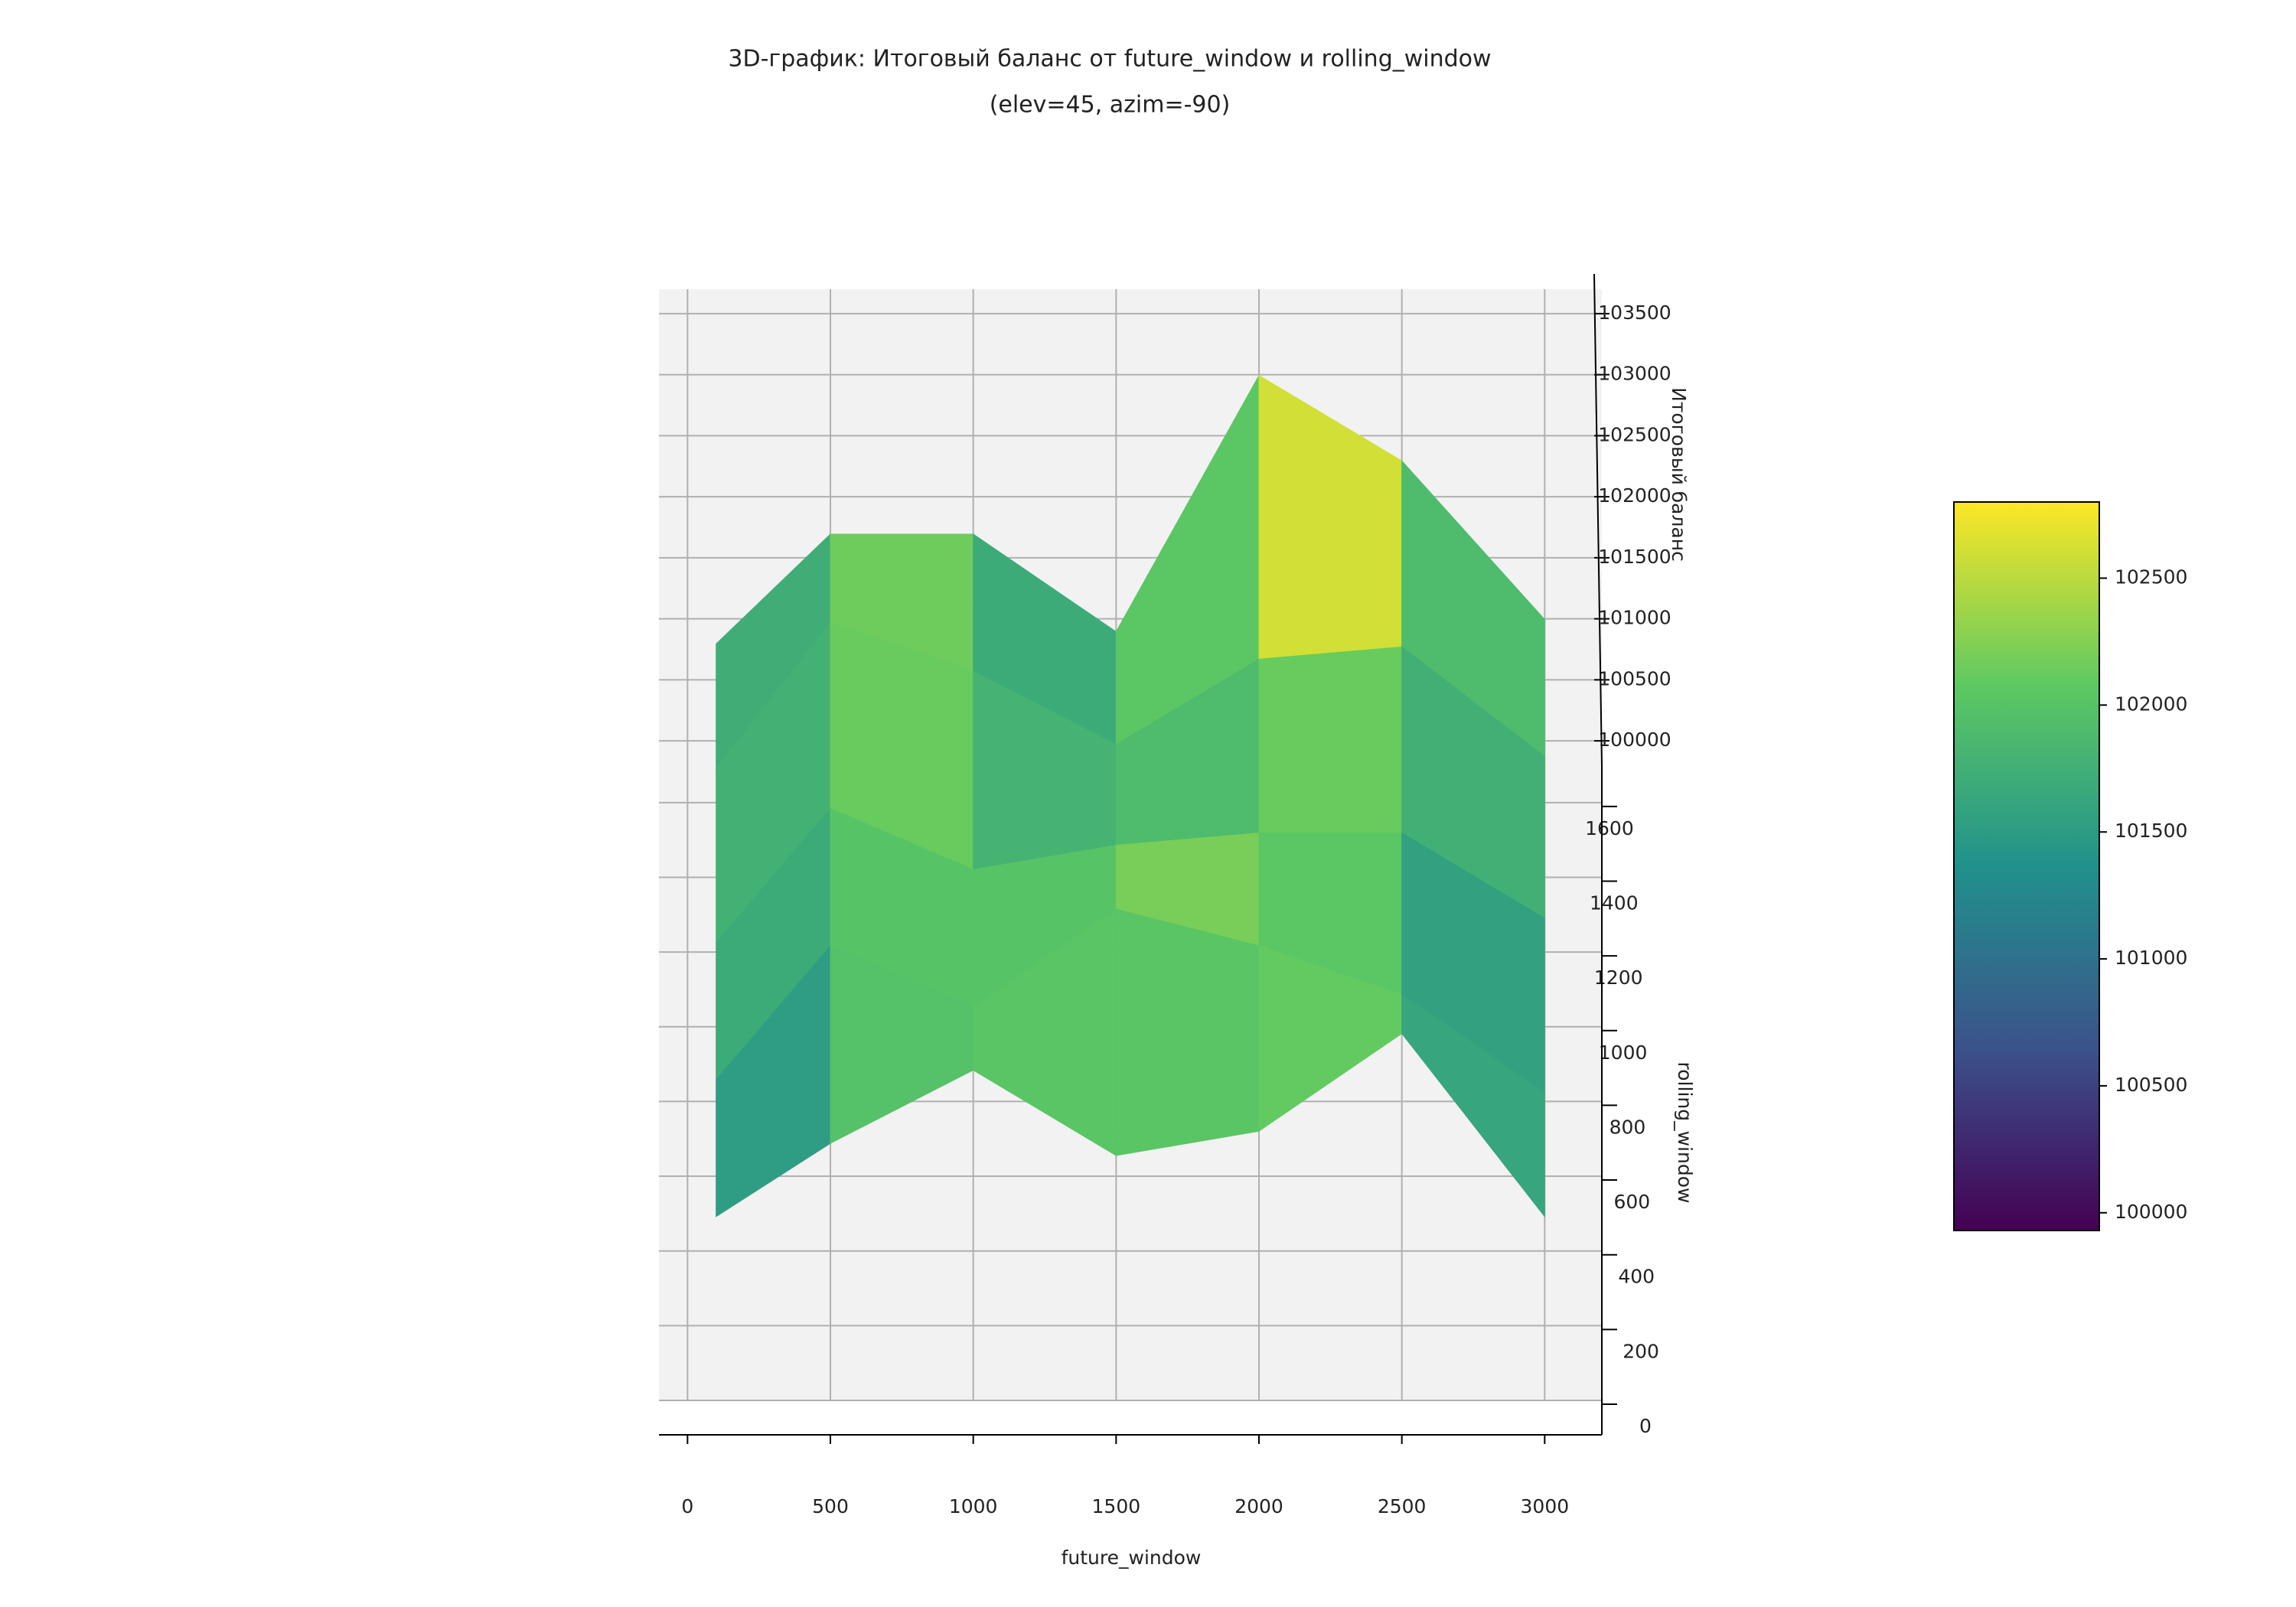 The height and width of the screenshot is (1607, 2296). Describe the element at coordinates (1636, 1277) in the screenshot. I see `y-tick-label: 400` at that location.